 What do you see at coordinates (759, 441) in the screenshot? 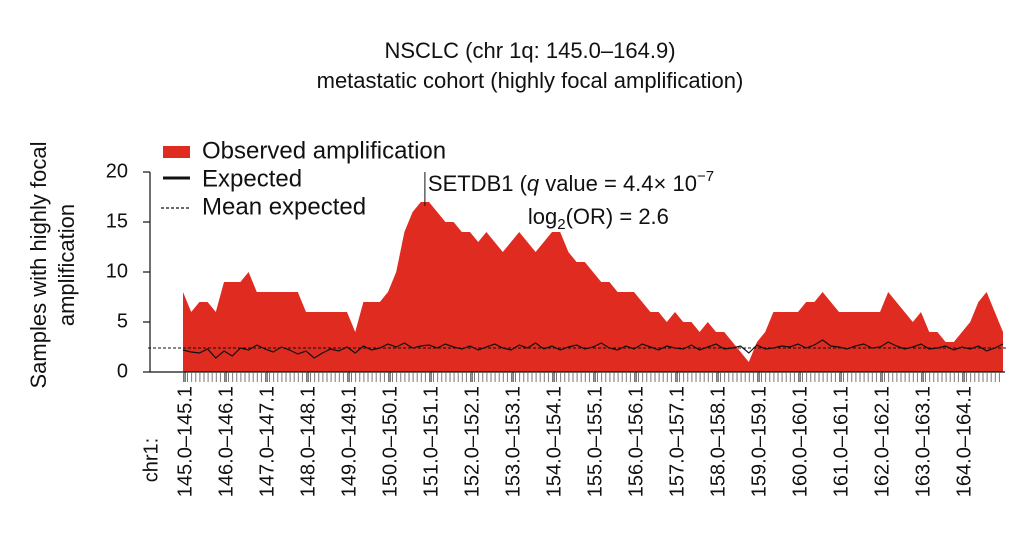
I see `x-tick-label: 159.0–159.1` at bounding box center [759, 441].